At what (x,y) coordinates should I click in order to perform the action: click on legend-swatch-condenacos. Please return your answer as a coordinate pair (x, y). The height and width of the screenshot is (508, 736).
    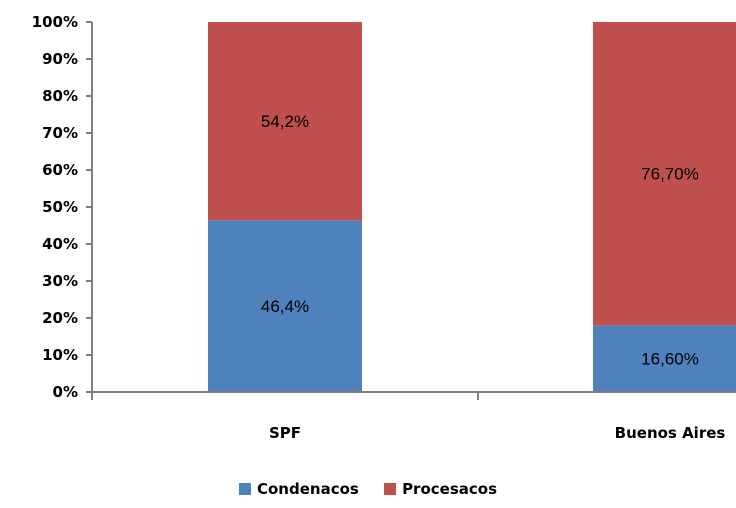
    Looking at the image, I should click on (244, 489).